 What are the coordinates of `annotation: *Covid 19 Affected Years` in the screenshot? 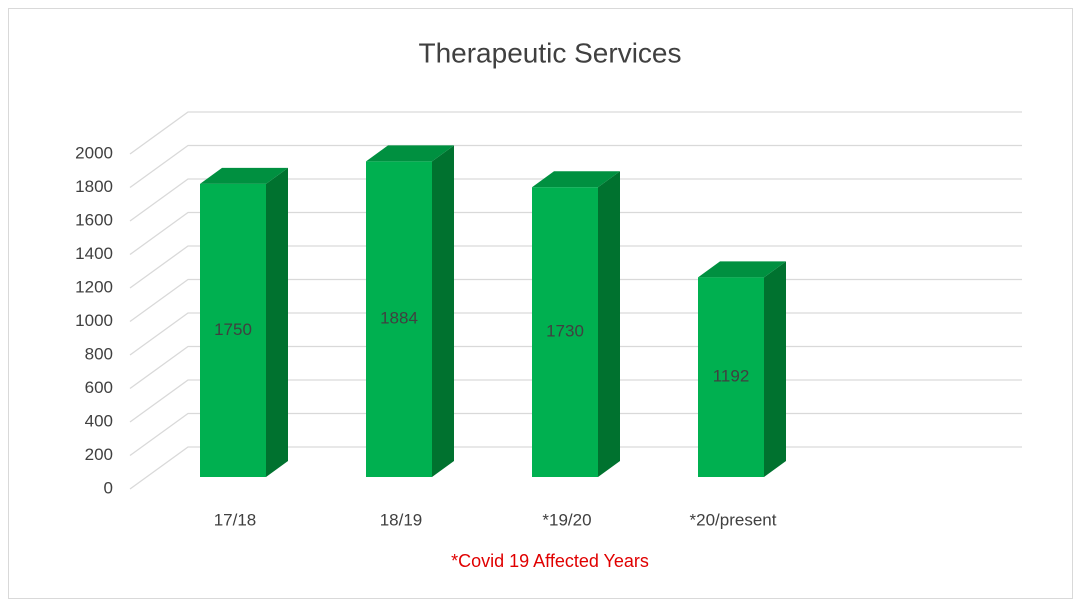 It's located at (550, 561).